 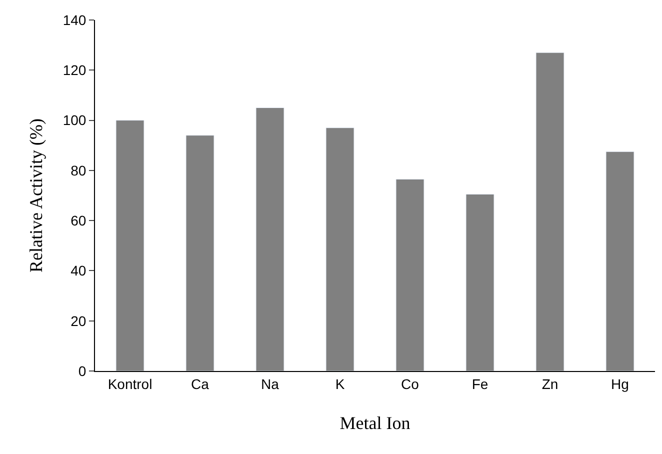 I want to click on y-axis-title: Relative Activity (%), so click(x=36, y=195).